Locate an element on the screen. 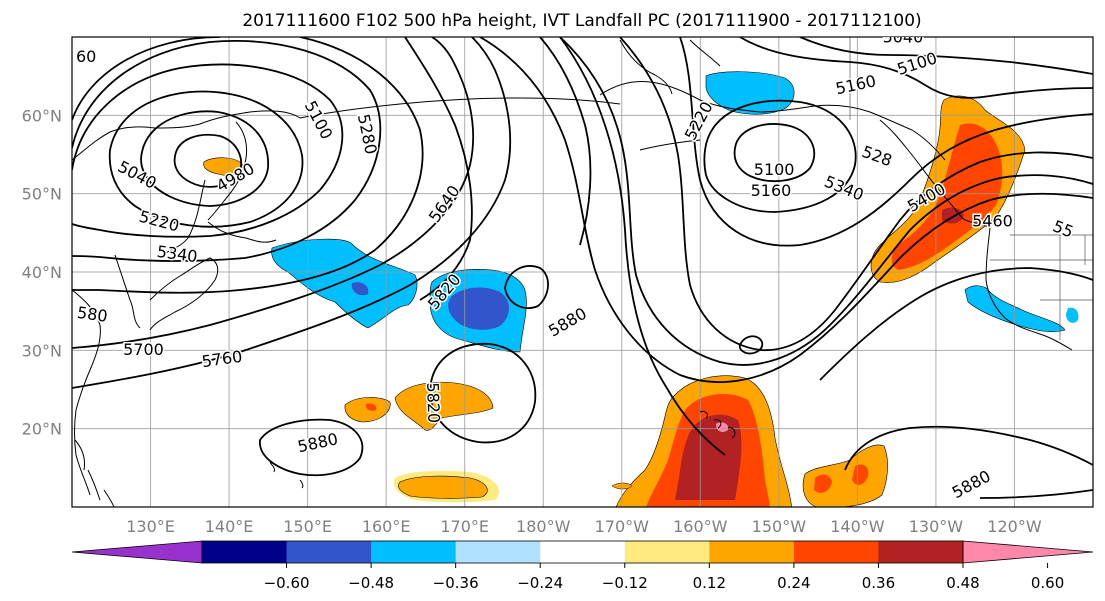  contour-5880-west is located at coordinates (311, 447).